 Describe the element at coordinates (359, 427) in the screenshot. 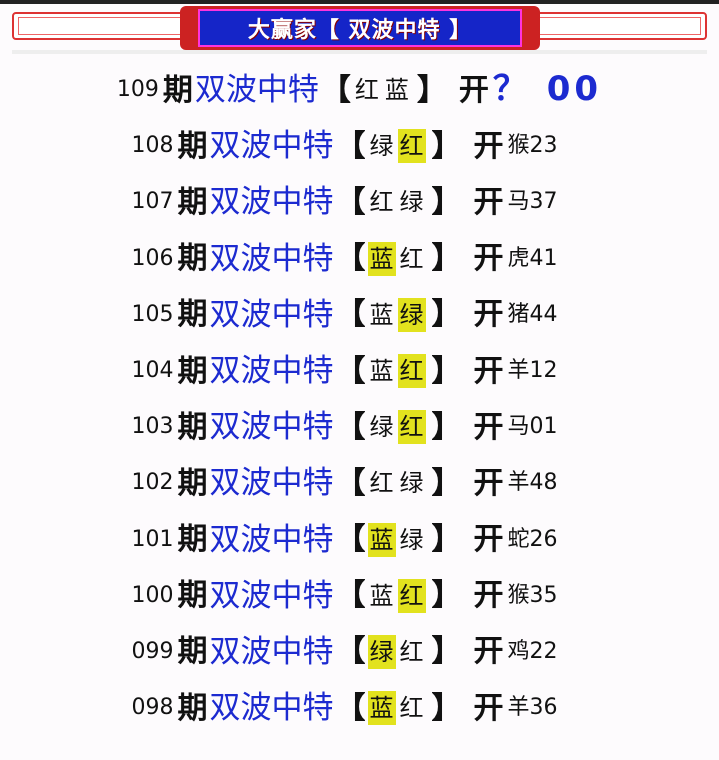

I see `prediction-row: 103 期双波中特【绿红】开马01` at that location.